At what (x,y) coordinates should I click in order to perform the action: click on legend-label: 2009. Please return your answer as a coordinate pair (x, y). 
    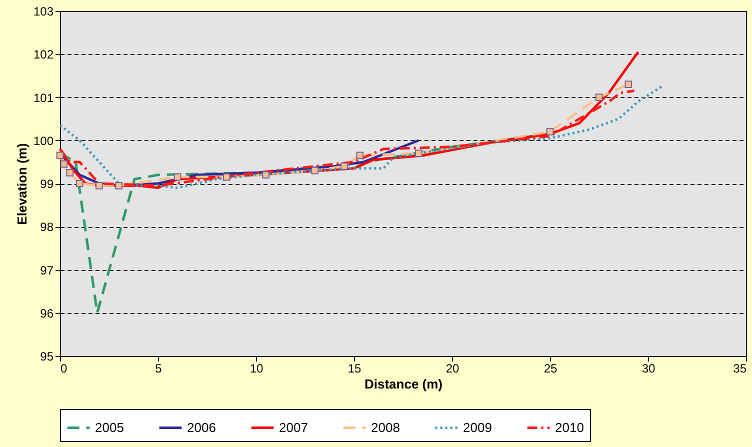
    Looking at the image, I should click on (477, 427).